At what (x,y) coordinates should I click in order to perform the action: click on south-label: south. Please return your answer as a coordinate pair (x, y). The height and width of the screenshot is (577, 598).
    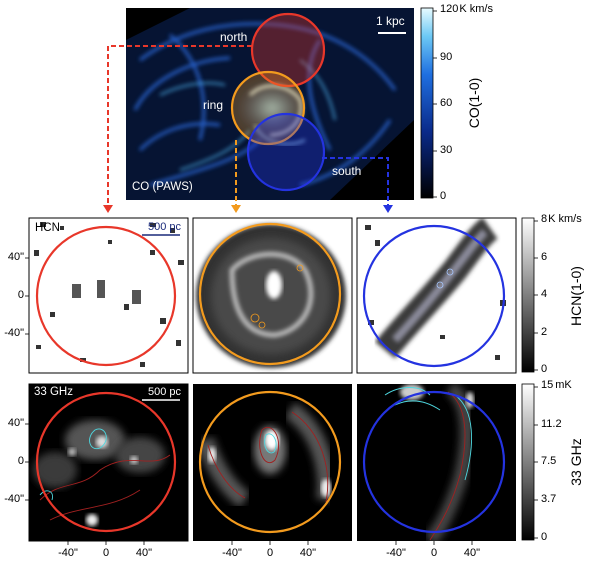
    Looking at the image, I should click on (347, 171).